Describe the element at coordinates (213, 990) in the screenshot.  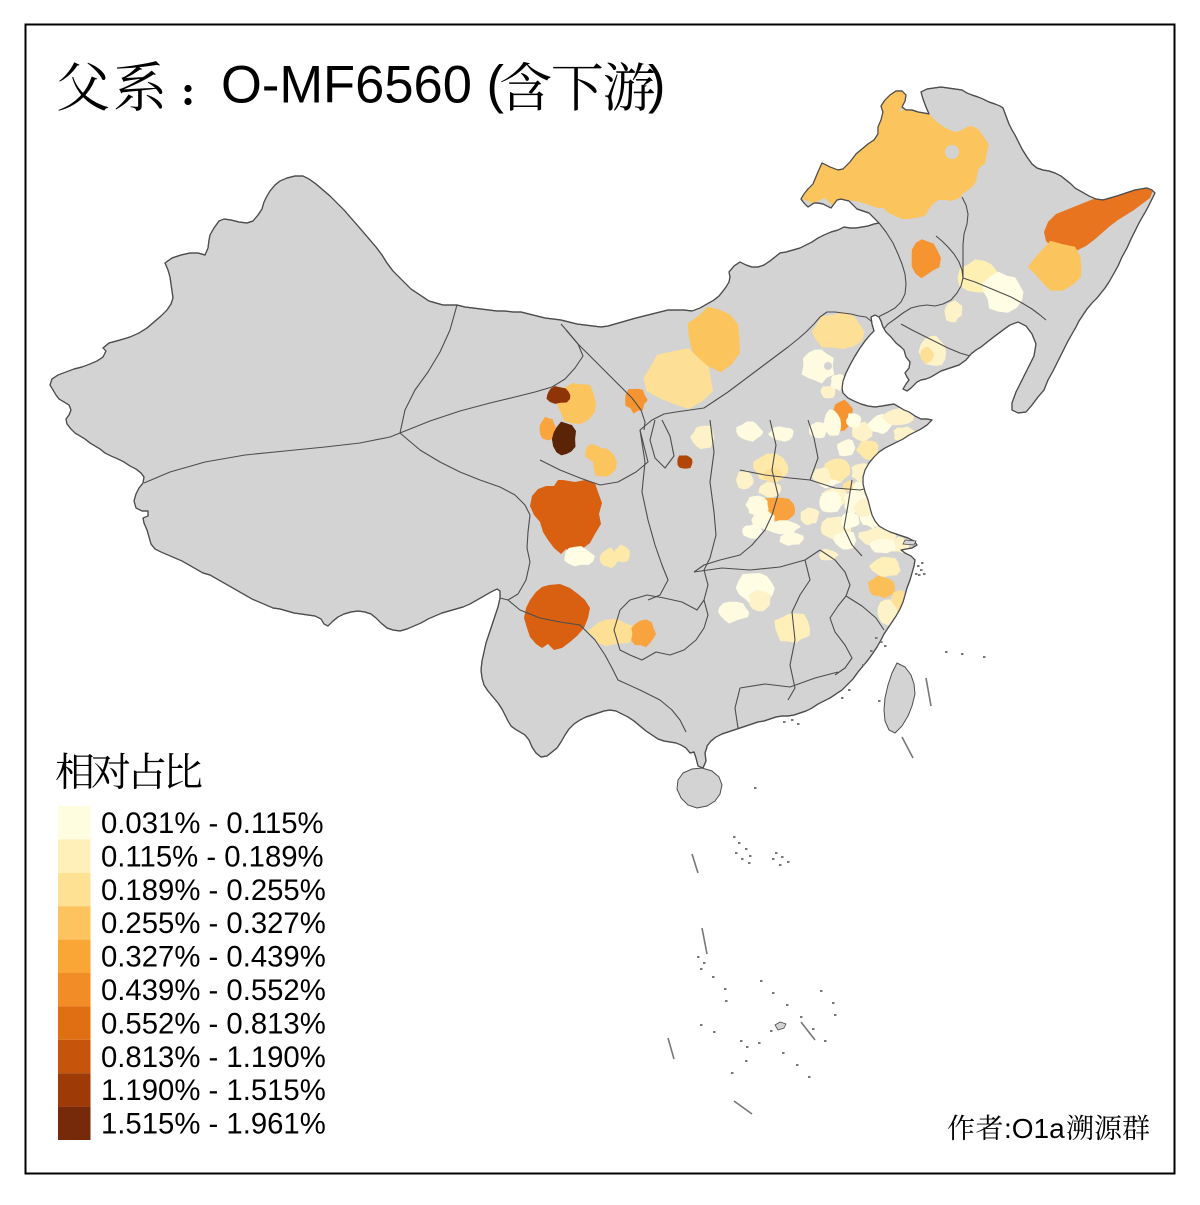
I see `svg-text: 0.439% - 0.552%` at that location.